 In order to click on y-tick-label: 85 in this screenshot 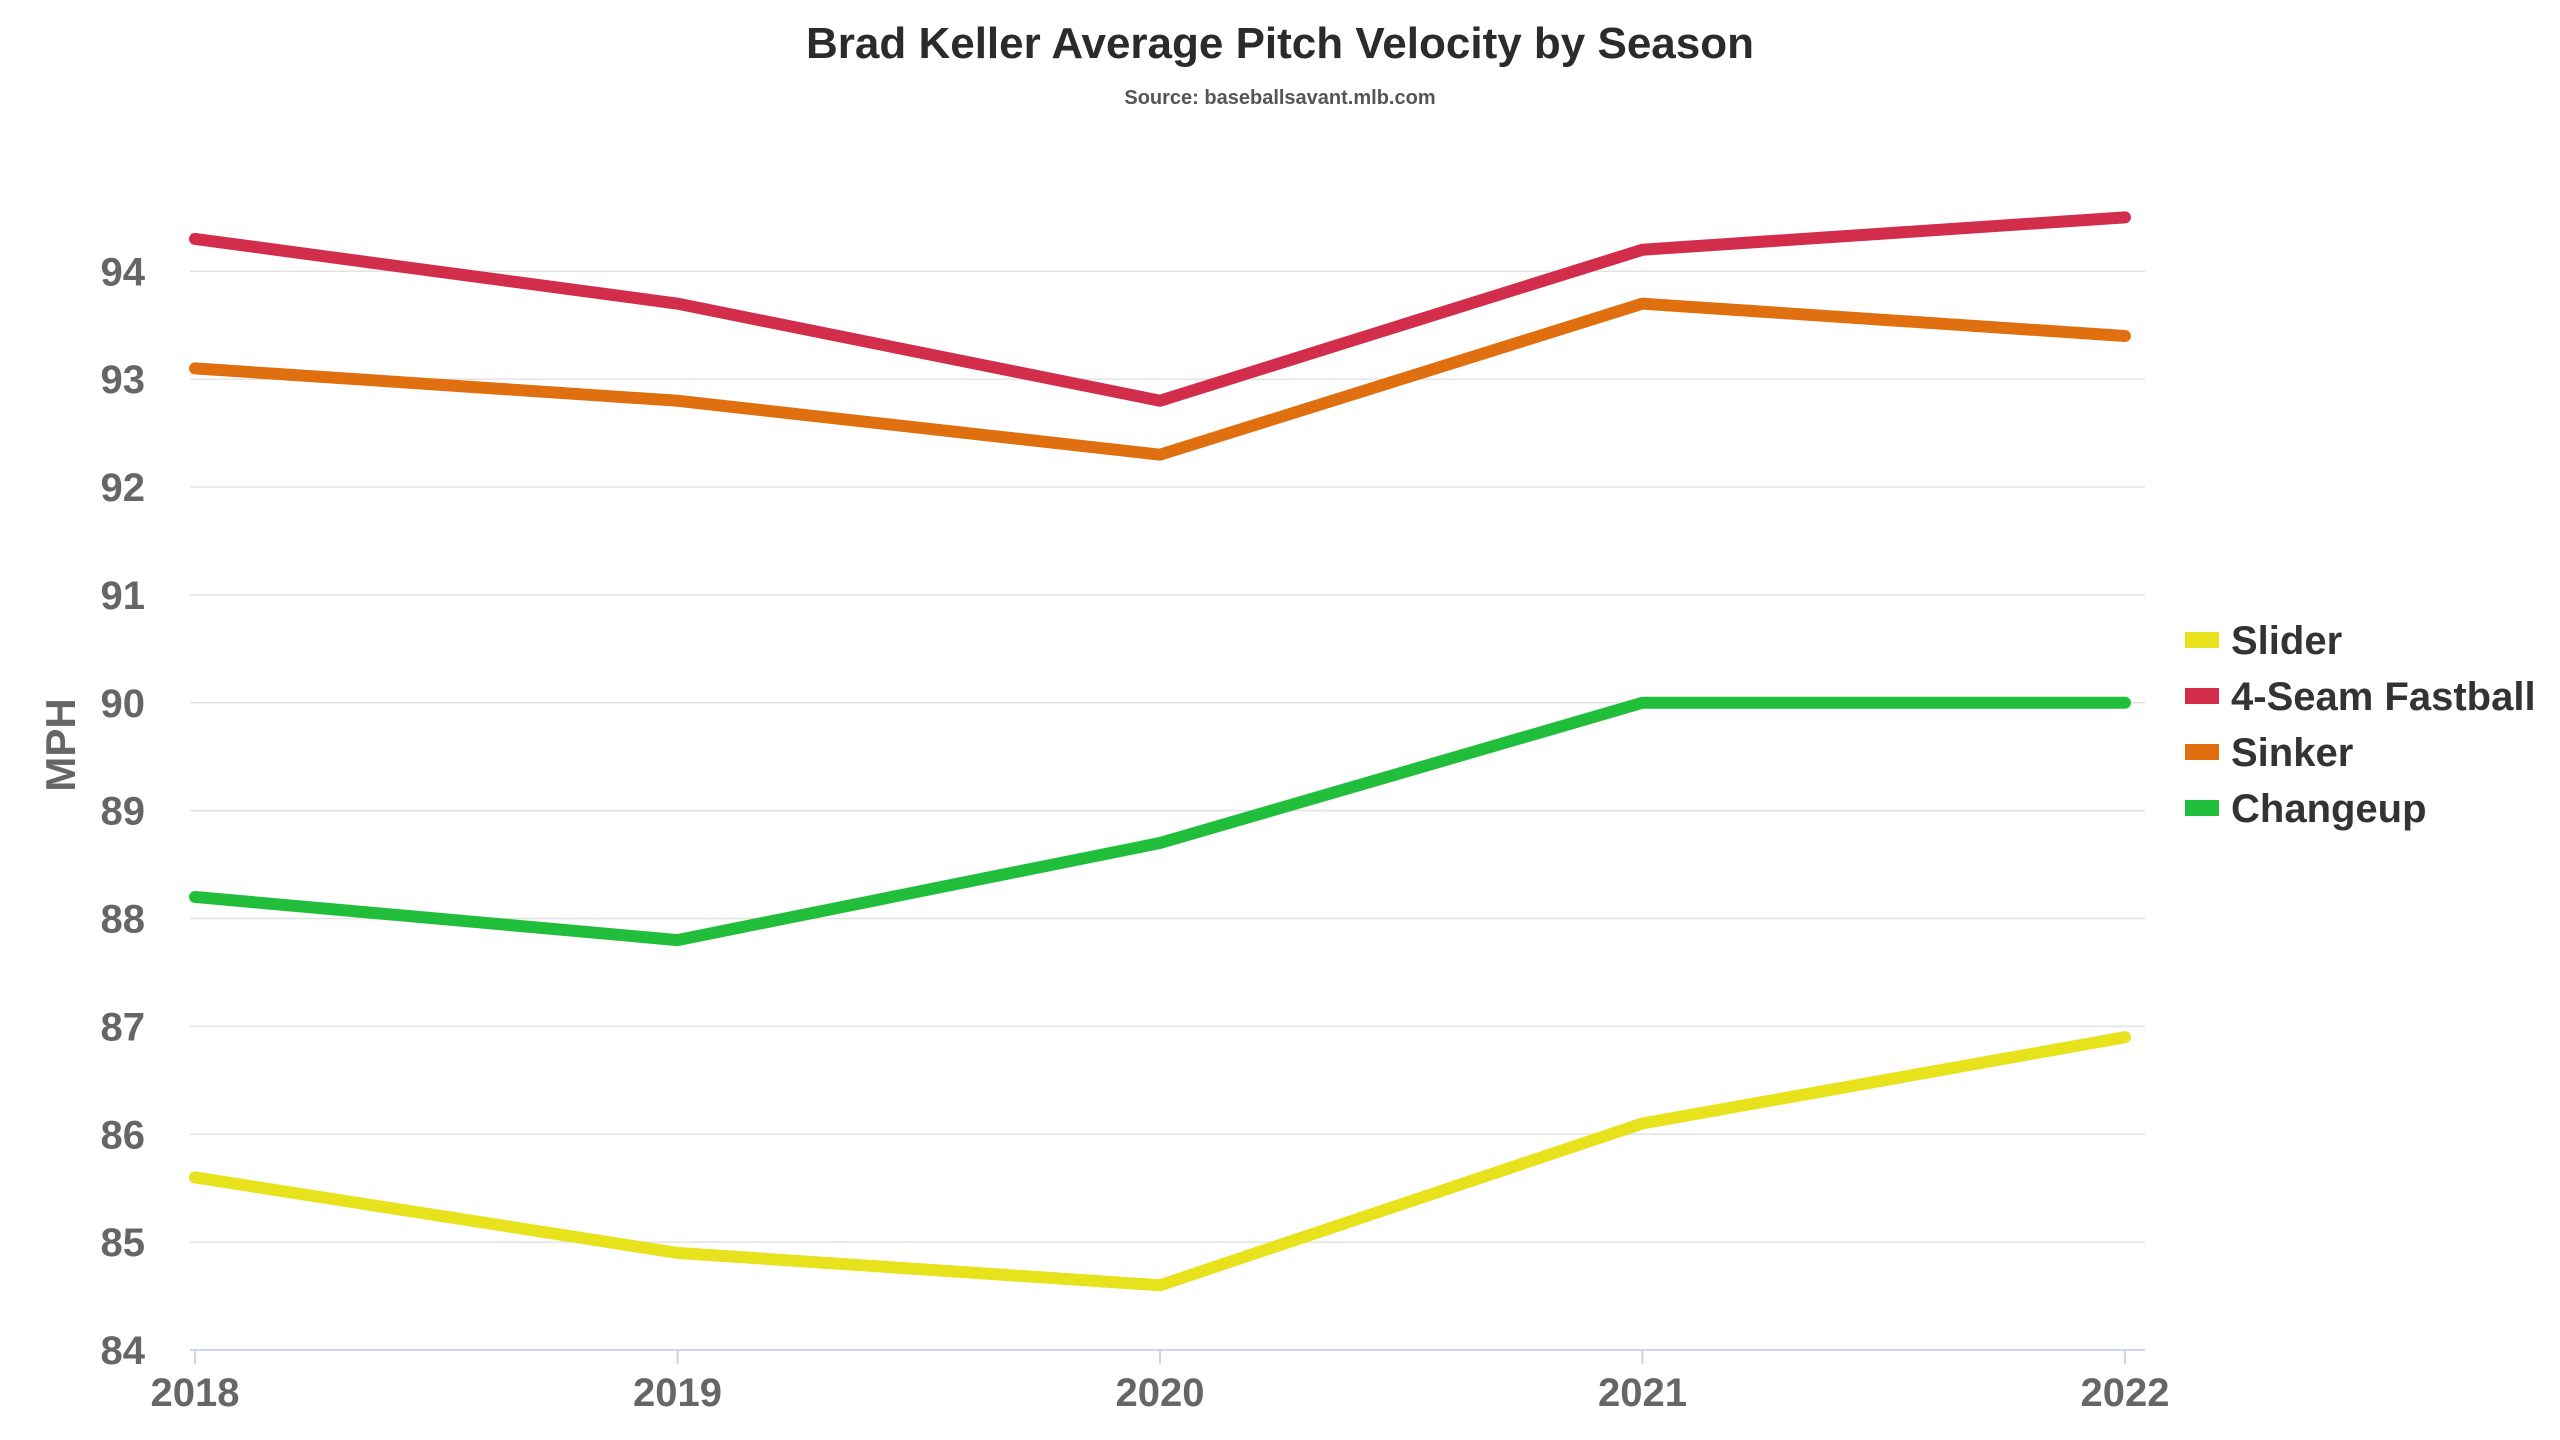, I will do `click(123, 1243)`.